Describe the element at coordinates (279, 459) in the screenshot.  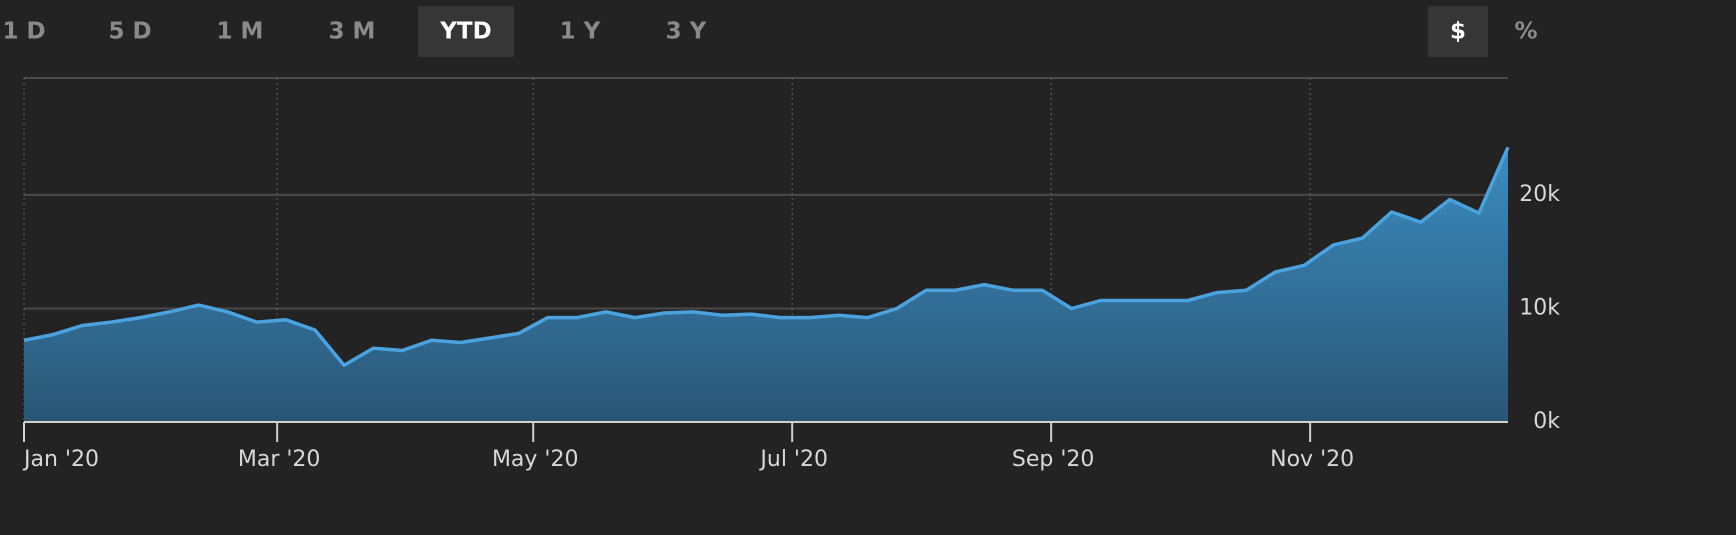
I see `x-tick-label: Mar '20` at that location.